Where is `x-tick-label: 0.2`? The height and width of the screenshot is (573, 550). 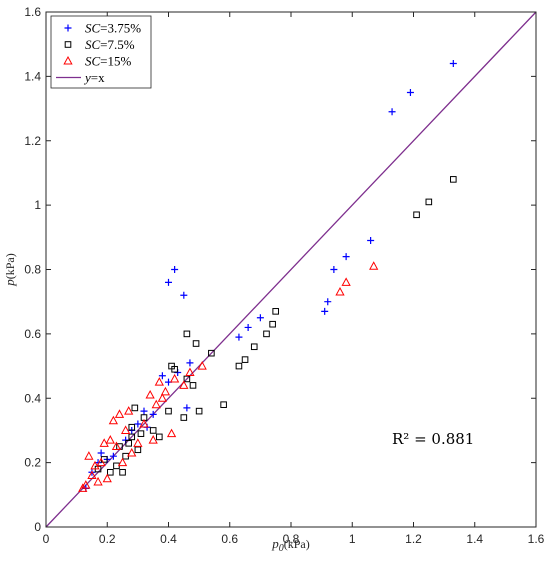 x-tick-label: 0.2 is located at coordinates (107, 539).